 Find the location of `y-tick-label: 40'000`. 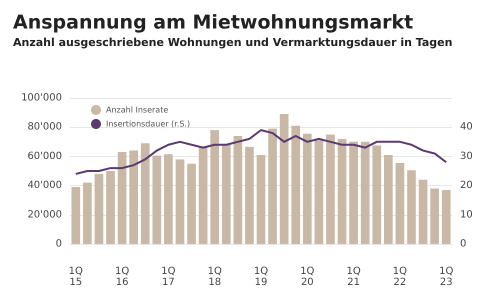

y-tick-label: 40'000 is located at coordinates (44, 186).